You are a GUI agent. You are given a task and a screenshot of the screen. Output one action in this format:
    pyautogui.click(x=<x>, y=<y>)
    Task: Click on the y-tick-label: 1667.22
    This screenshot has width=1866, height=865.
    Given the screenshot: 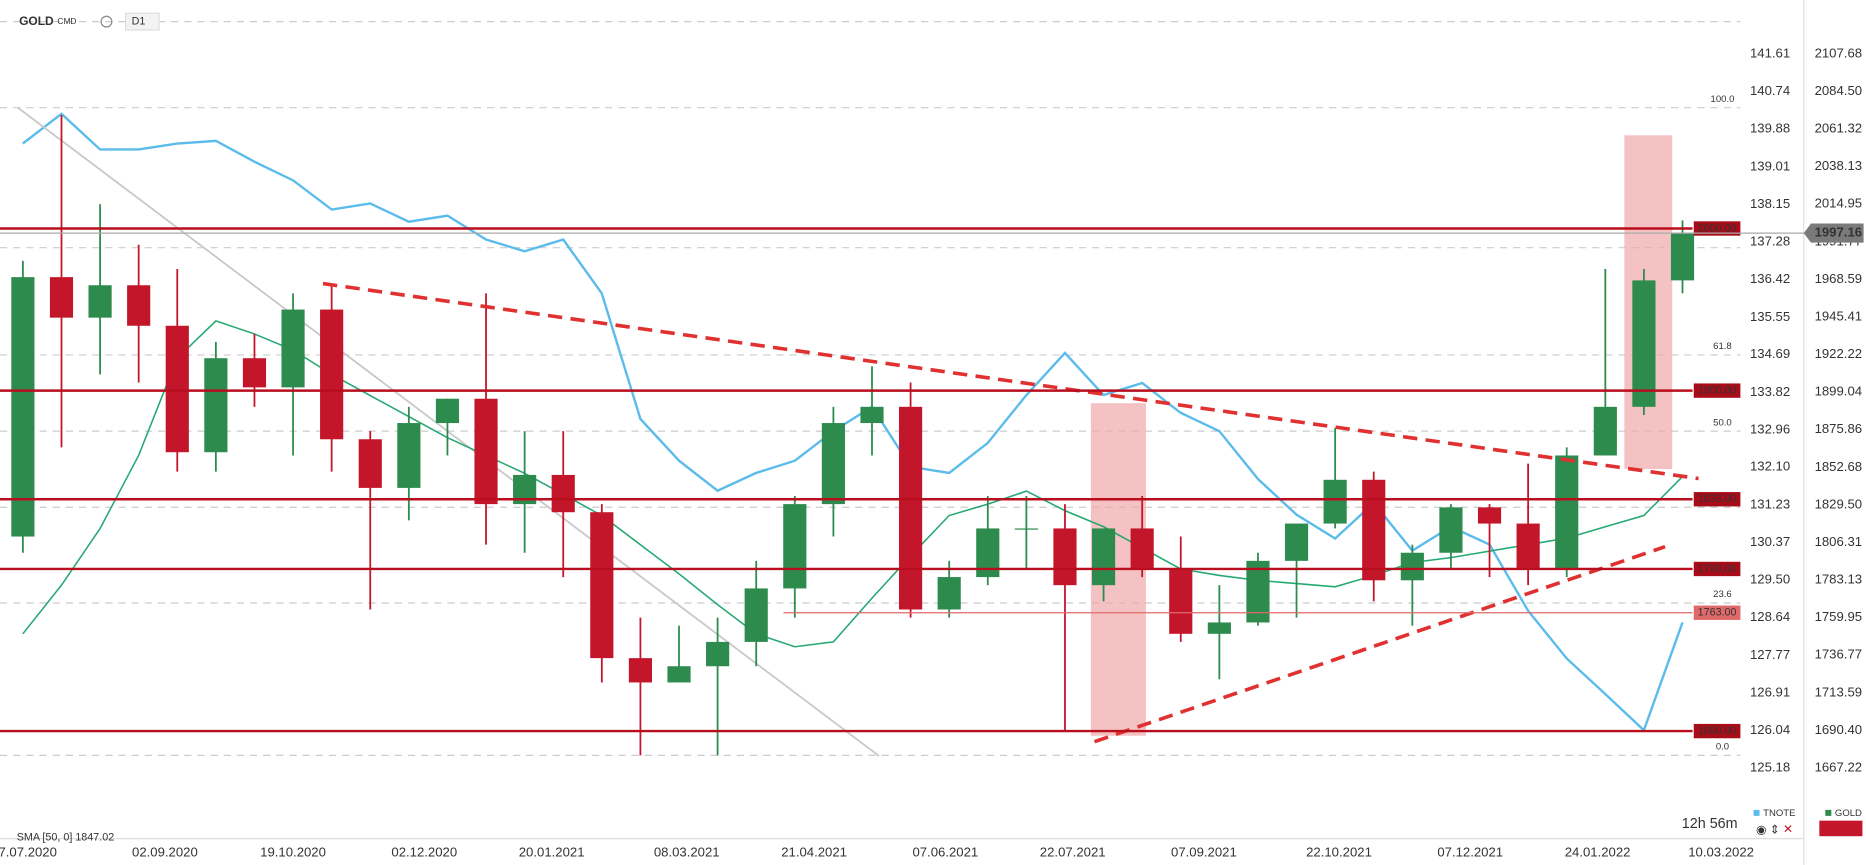 What is the action you would take?
    pyautogui.click(x=1839, y=766)
    